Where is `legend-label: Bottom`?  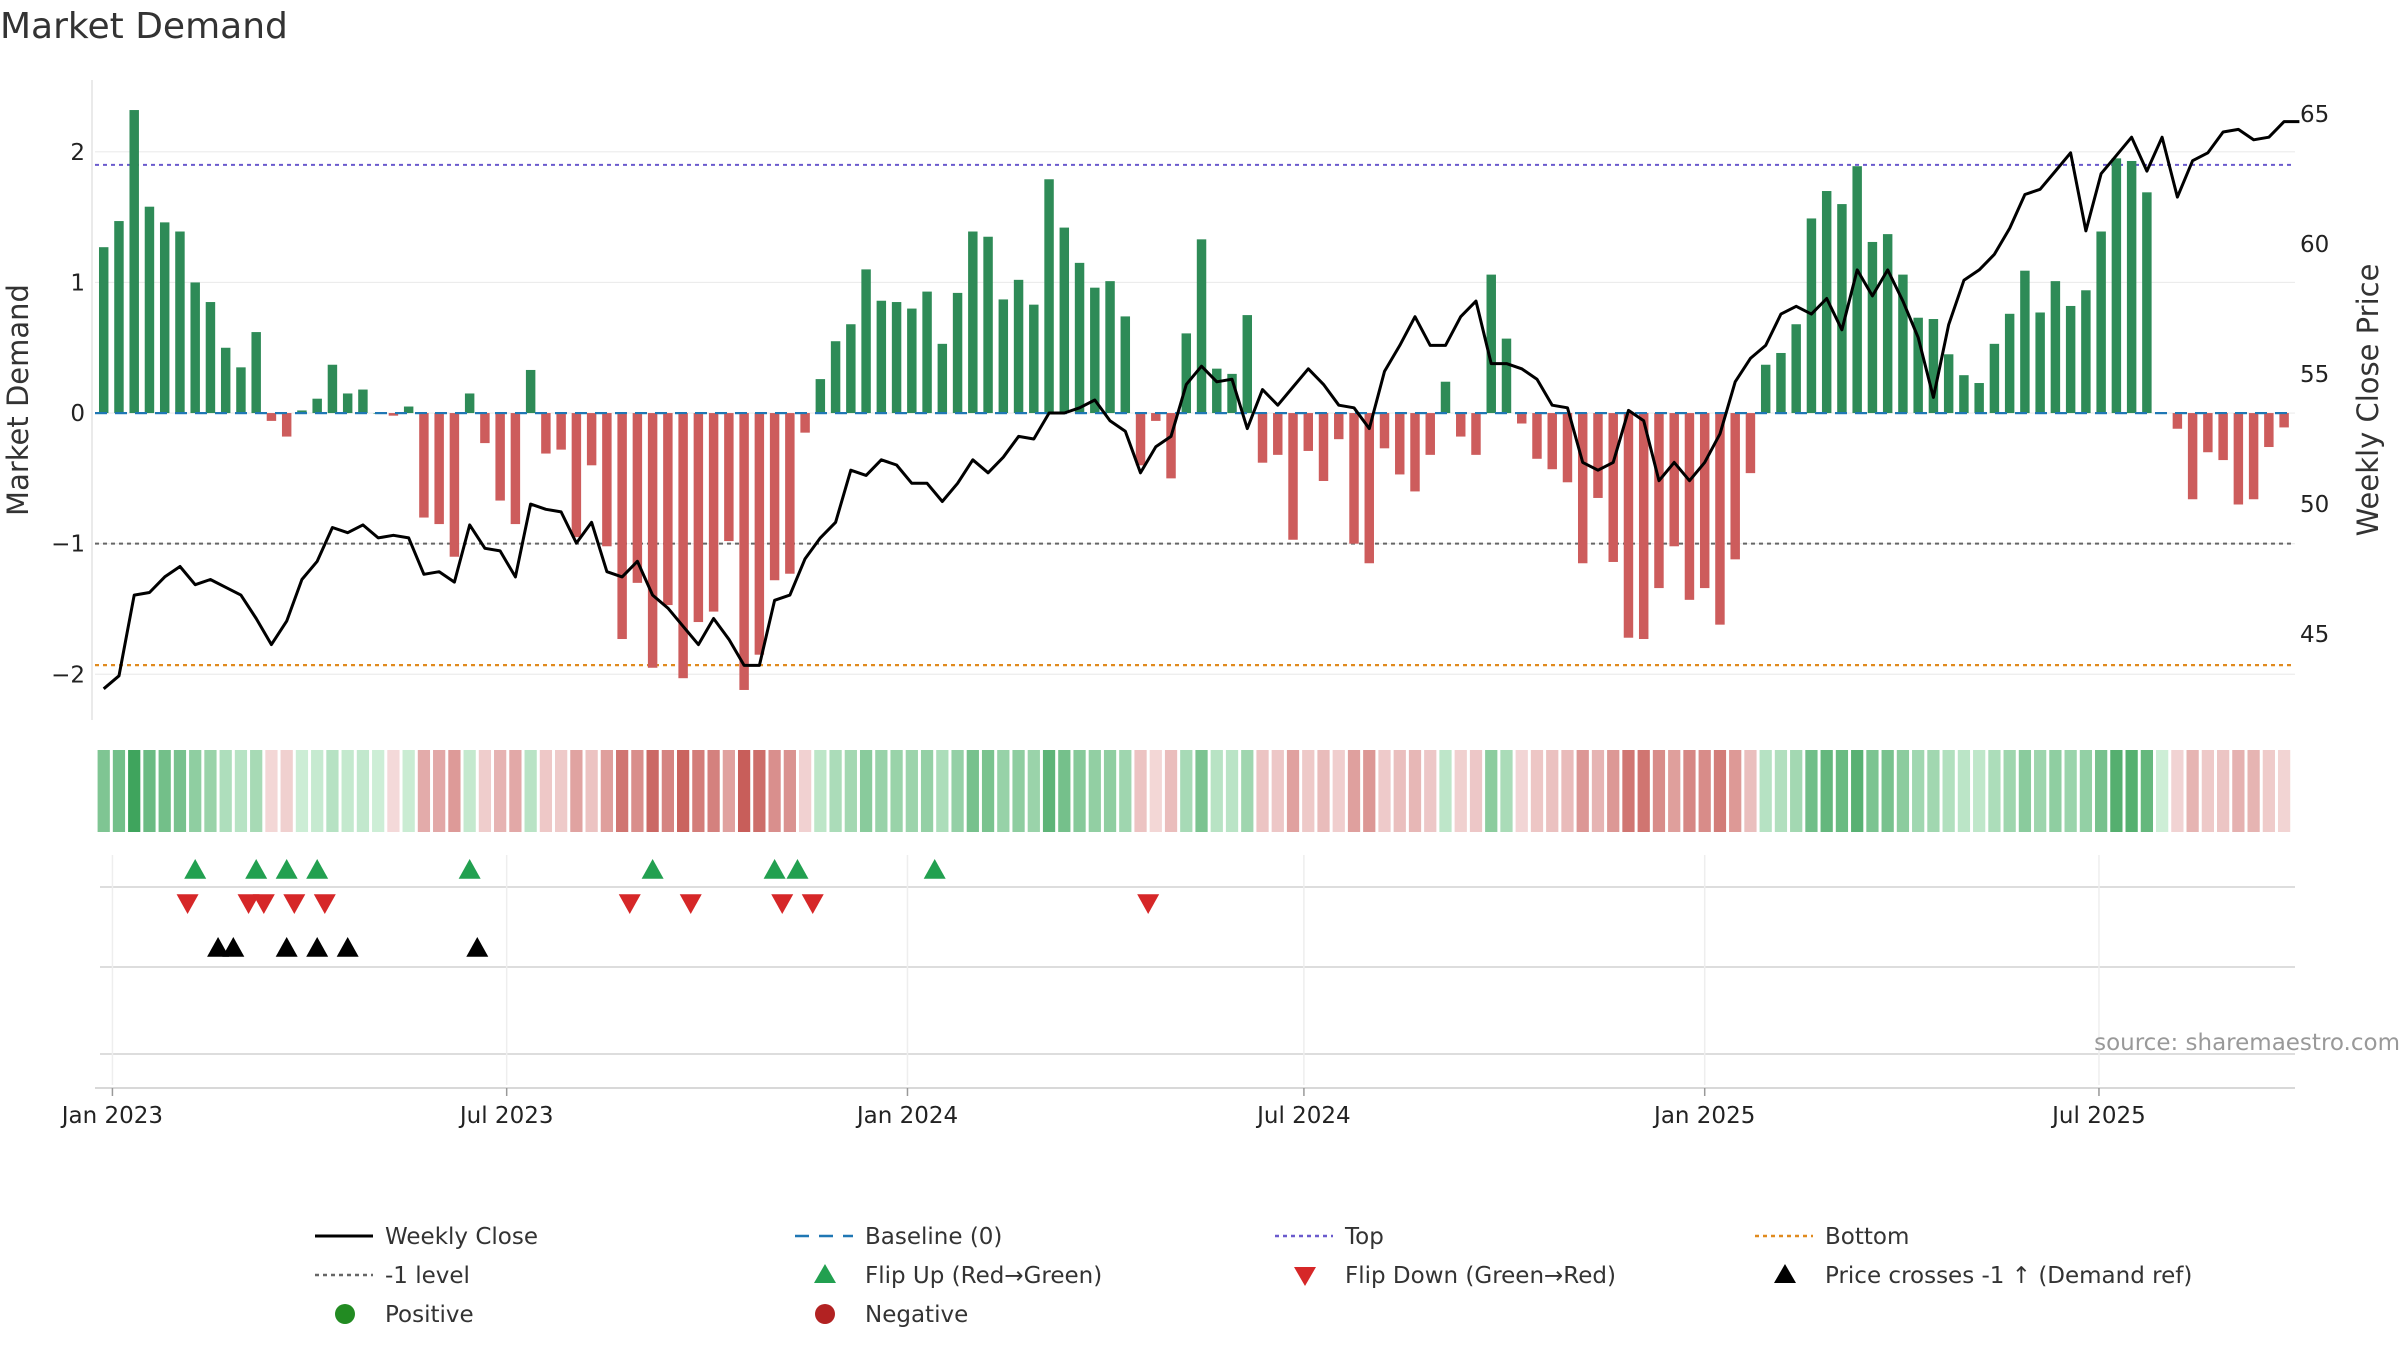
legend-label: Bottom is located at coordinates (1867, 1237).